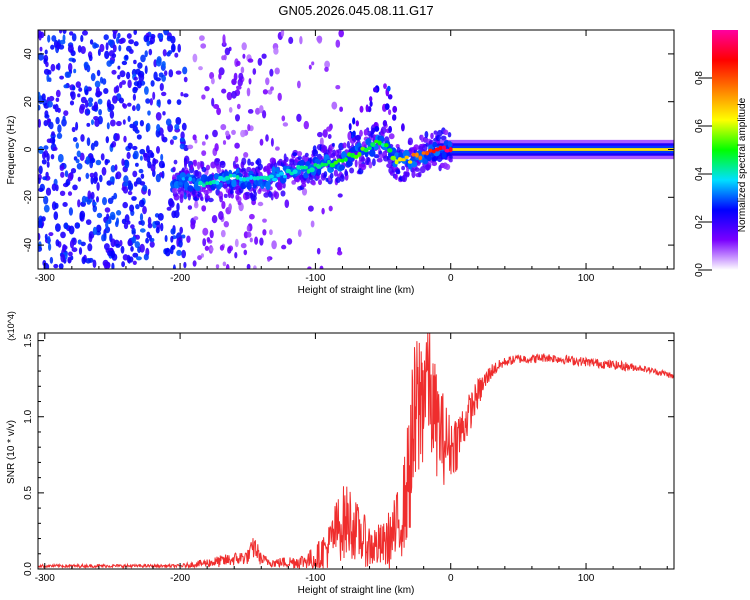 The height and width of the screenshot is (600, 750). Describe the element at coordinates (28, 569) in the screenshot. I see `y-tick-label: 0.0` at that location.